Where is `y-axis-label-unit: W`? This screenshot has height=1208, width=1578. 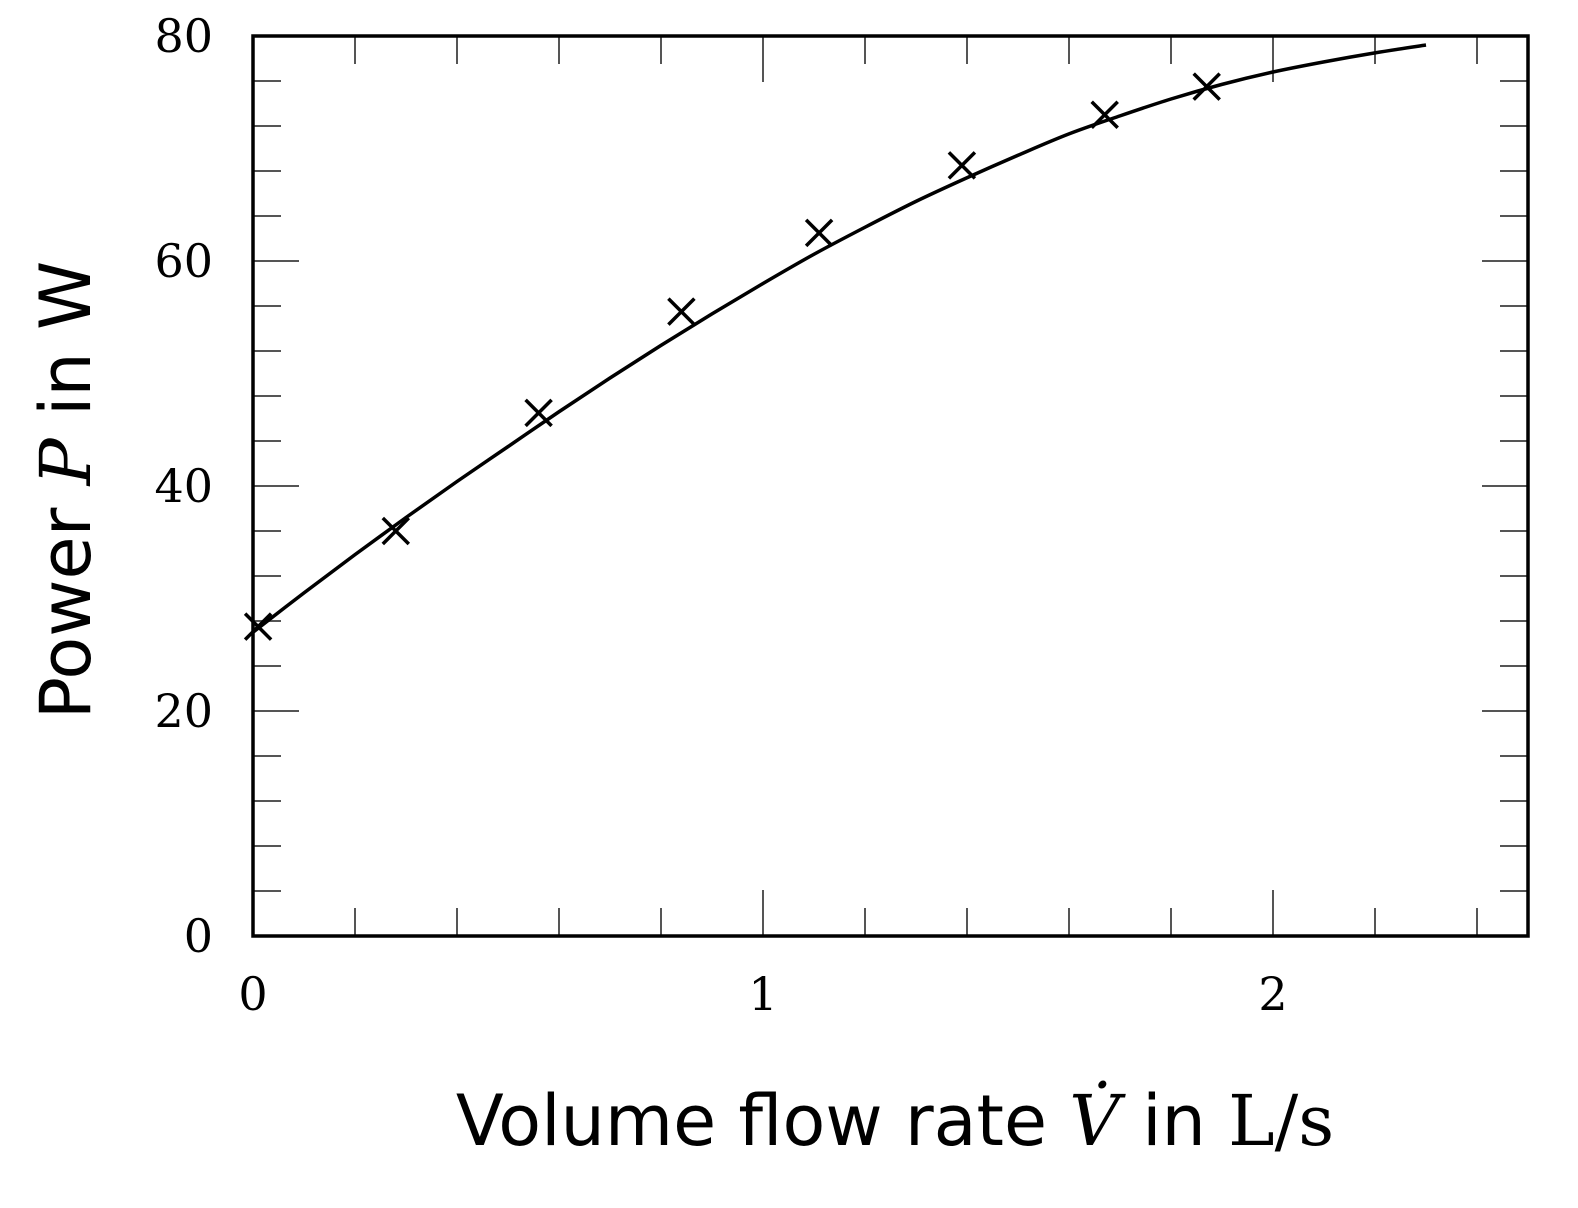
y-axis-label-unit: W is located at coordinates (66, 295).